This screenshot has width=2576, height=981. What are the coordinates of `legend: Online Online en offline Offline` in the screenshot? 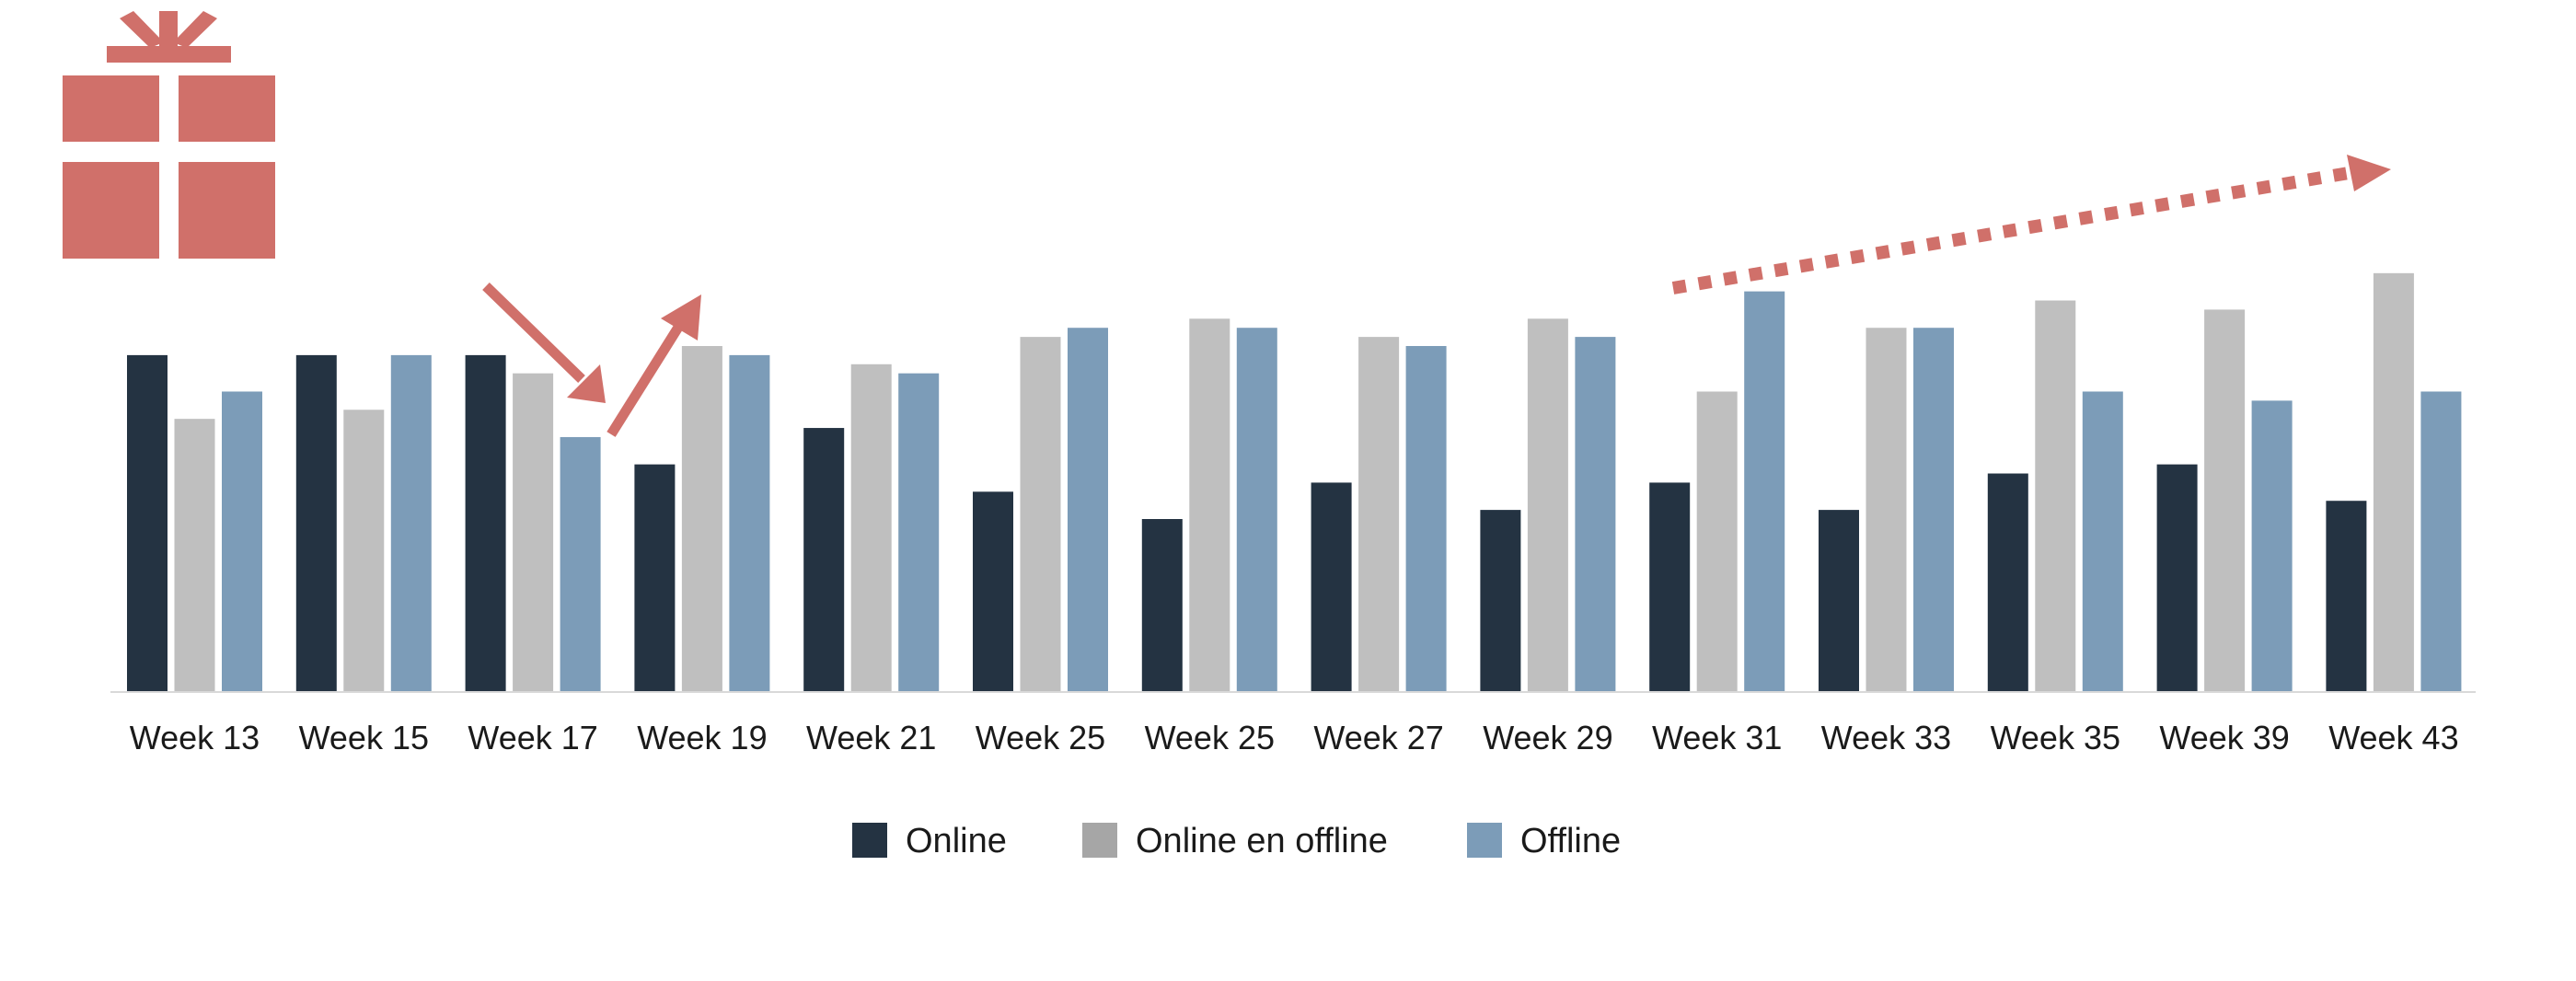 It's located at (1237, 841).